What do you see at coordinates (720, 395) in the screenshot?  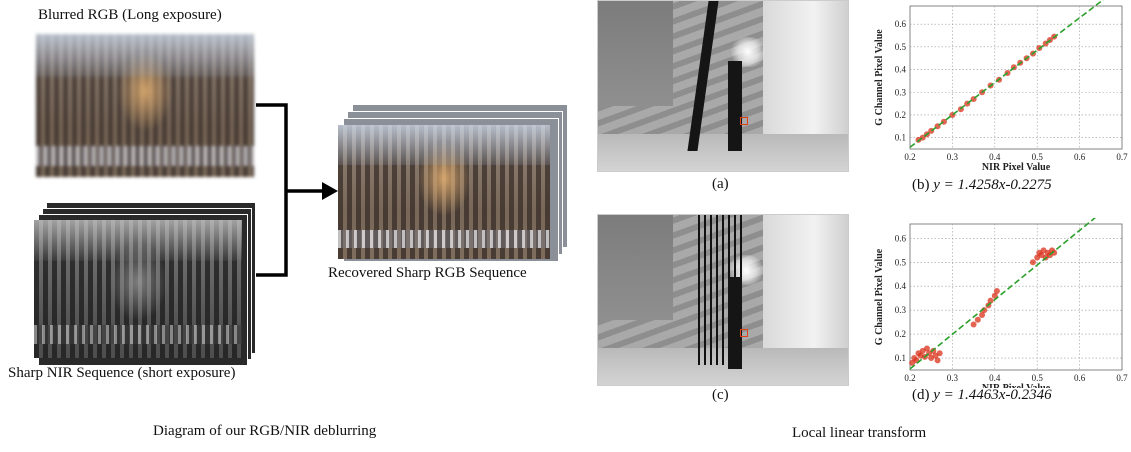 I see `caption-c: (c)` at bounding box center [720, 395].